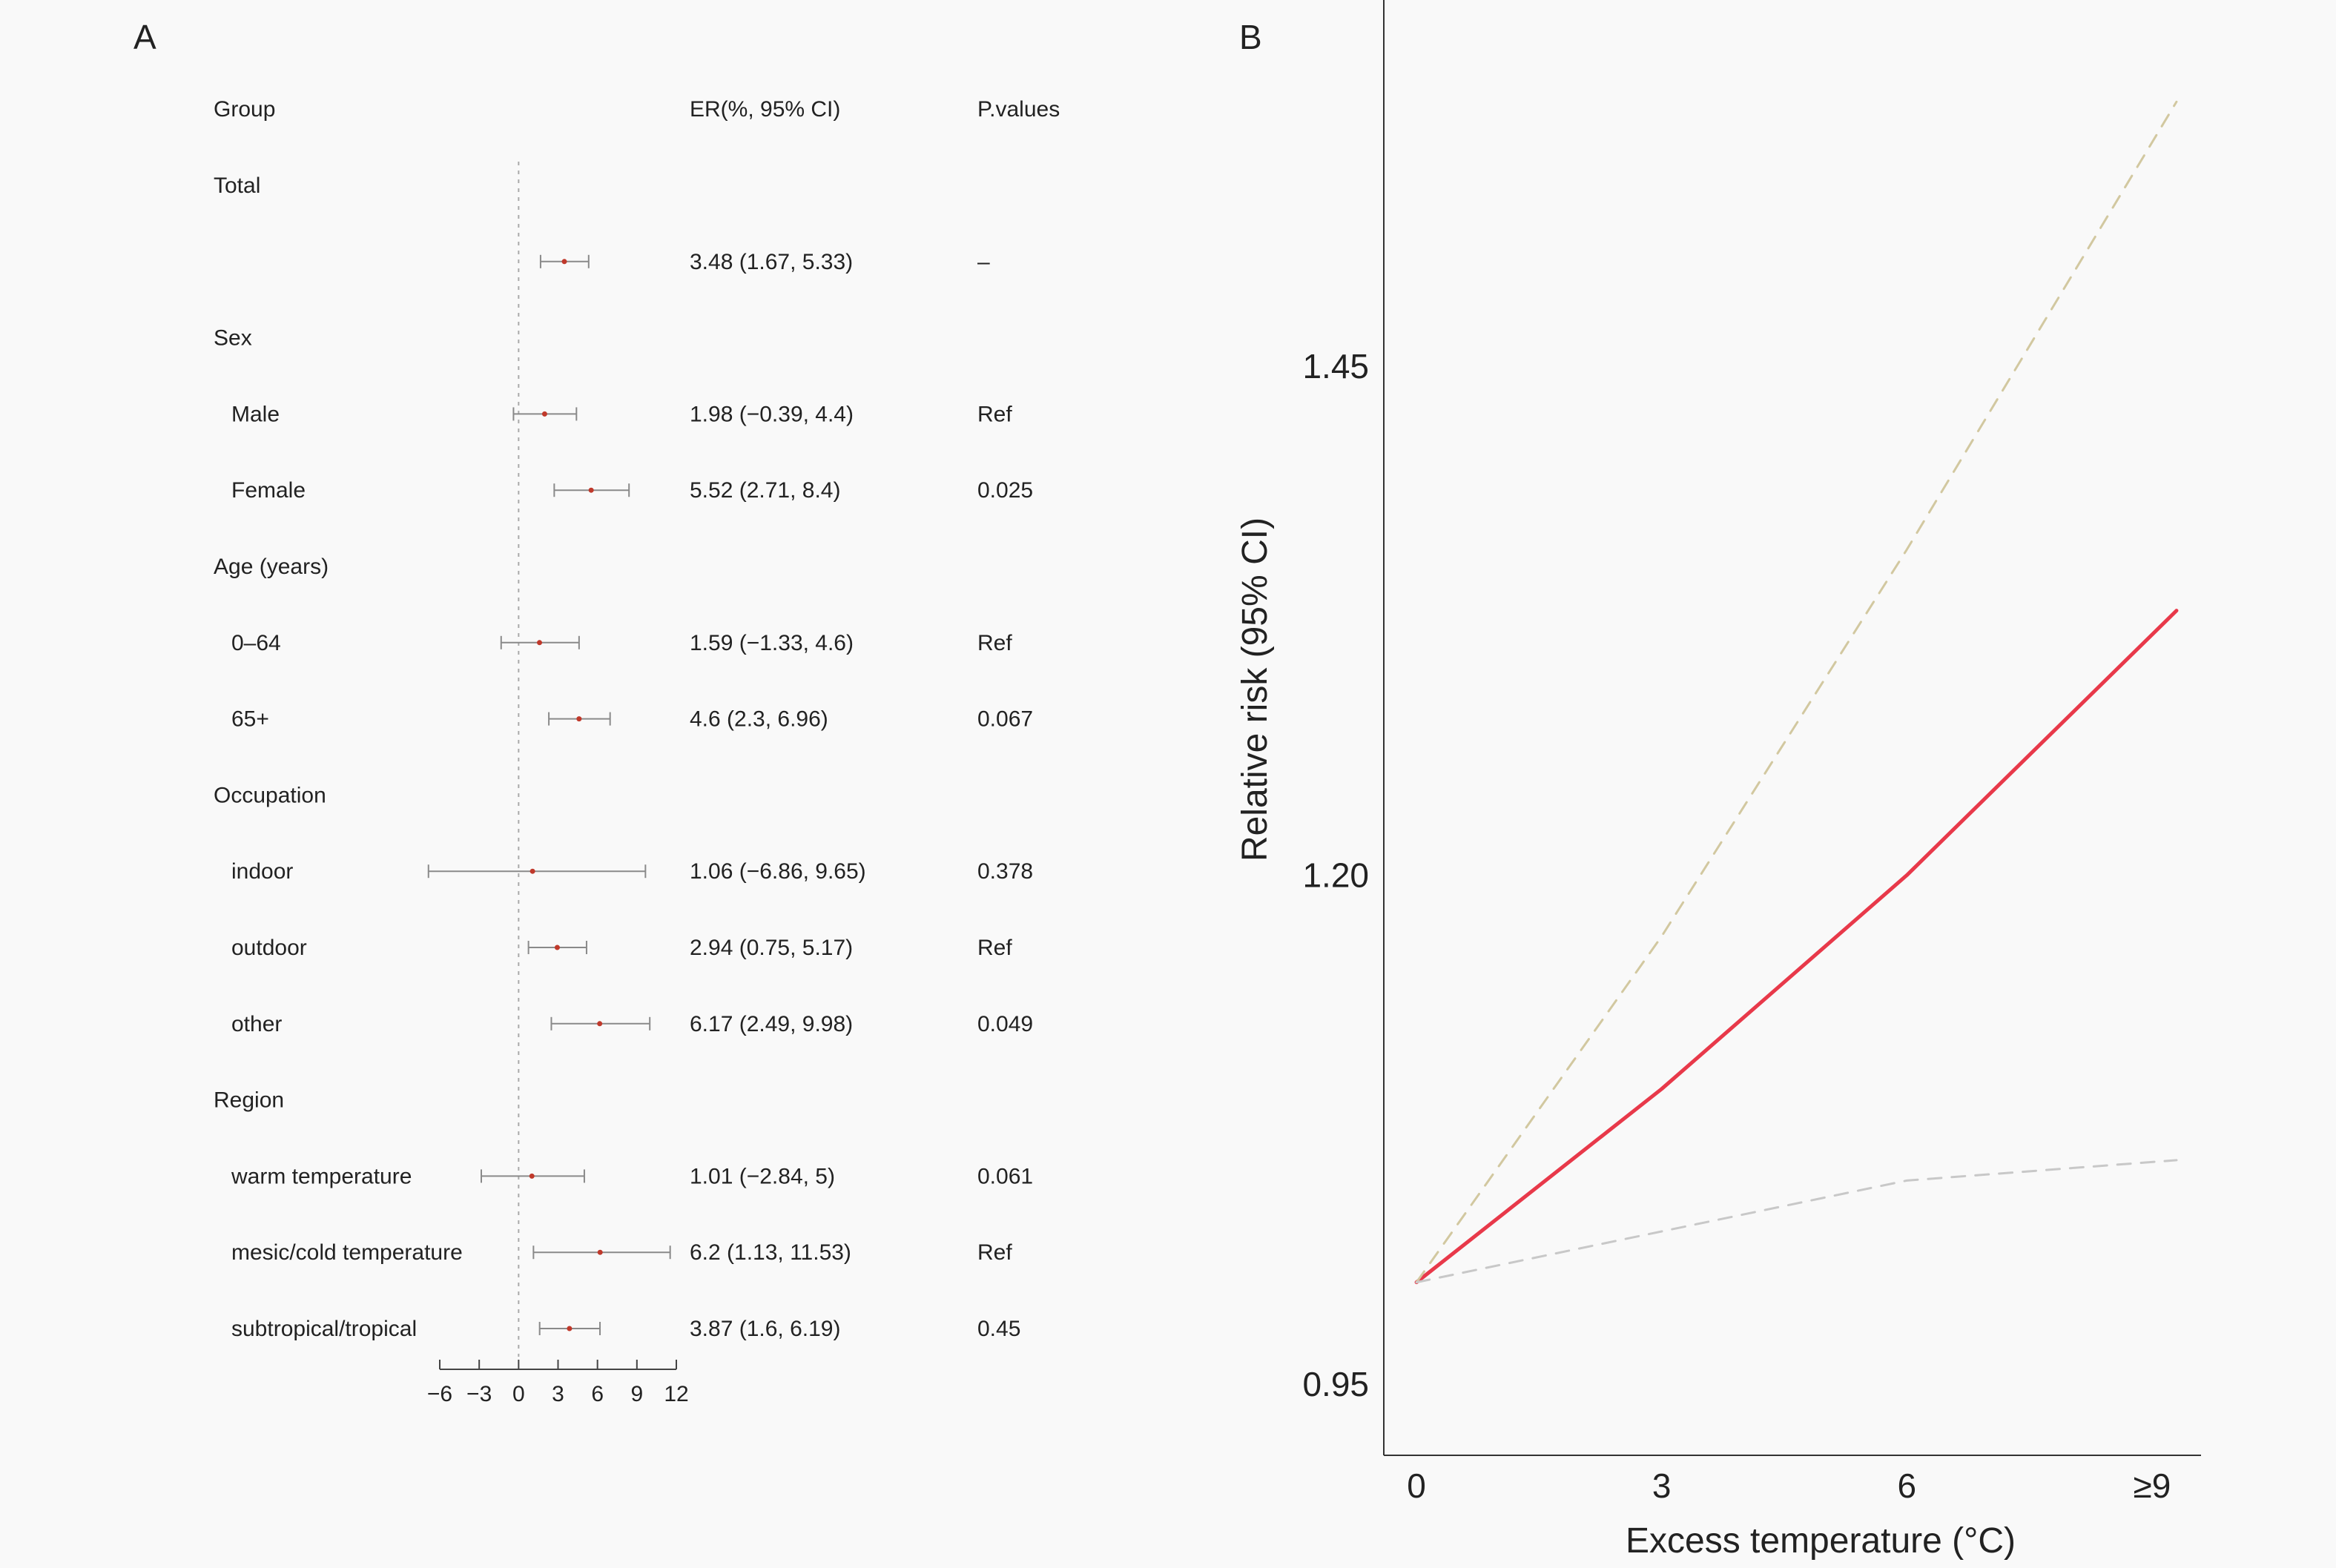 The height and width of the screenshot is (1568, 2336). What do you see at coordinates (262, 871) in the screenshot?
I see `forest-row-label: indoor` at bounding box center [262, 871].